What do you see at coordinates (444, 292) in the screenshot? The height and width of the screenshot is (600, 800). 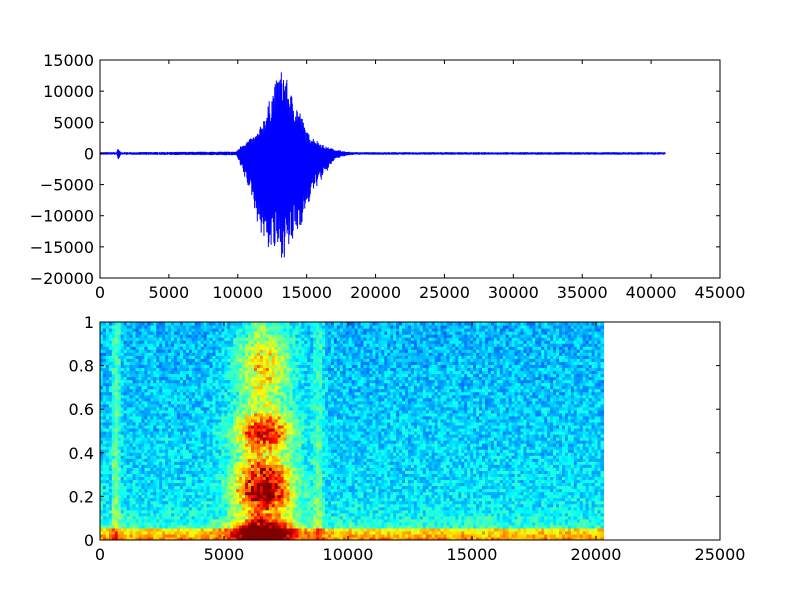 I see `waveform-xtick-label: 25000` at bounding box center [444, 292].